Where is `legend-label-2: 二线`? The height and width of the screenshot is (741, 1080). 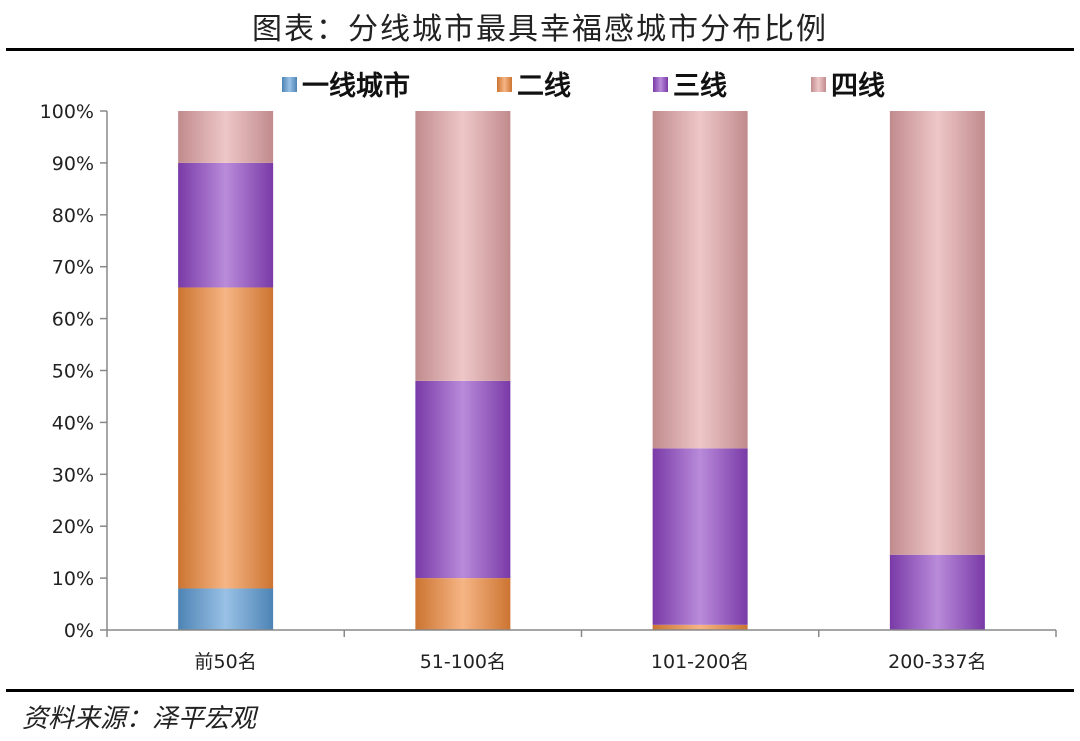 legend-label-2: 二线 is located at coordinates (544, 86).